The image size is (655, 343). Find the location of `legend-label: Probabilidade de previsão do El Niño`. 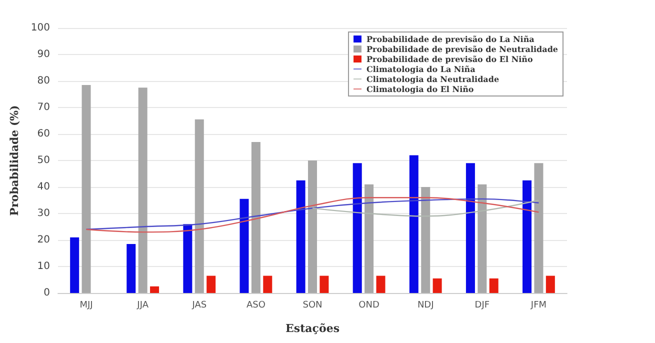

legend-label: Probabilidade de previsão do El Niño is located at coordinates (450, 59).